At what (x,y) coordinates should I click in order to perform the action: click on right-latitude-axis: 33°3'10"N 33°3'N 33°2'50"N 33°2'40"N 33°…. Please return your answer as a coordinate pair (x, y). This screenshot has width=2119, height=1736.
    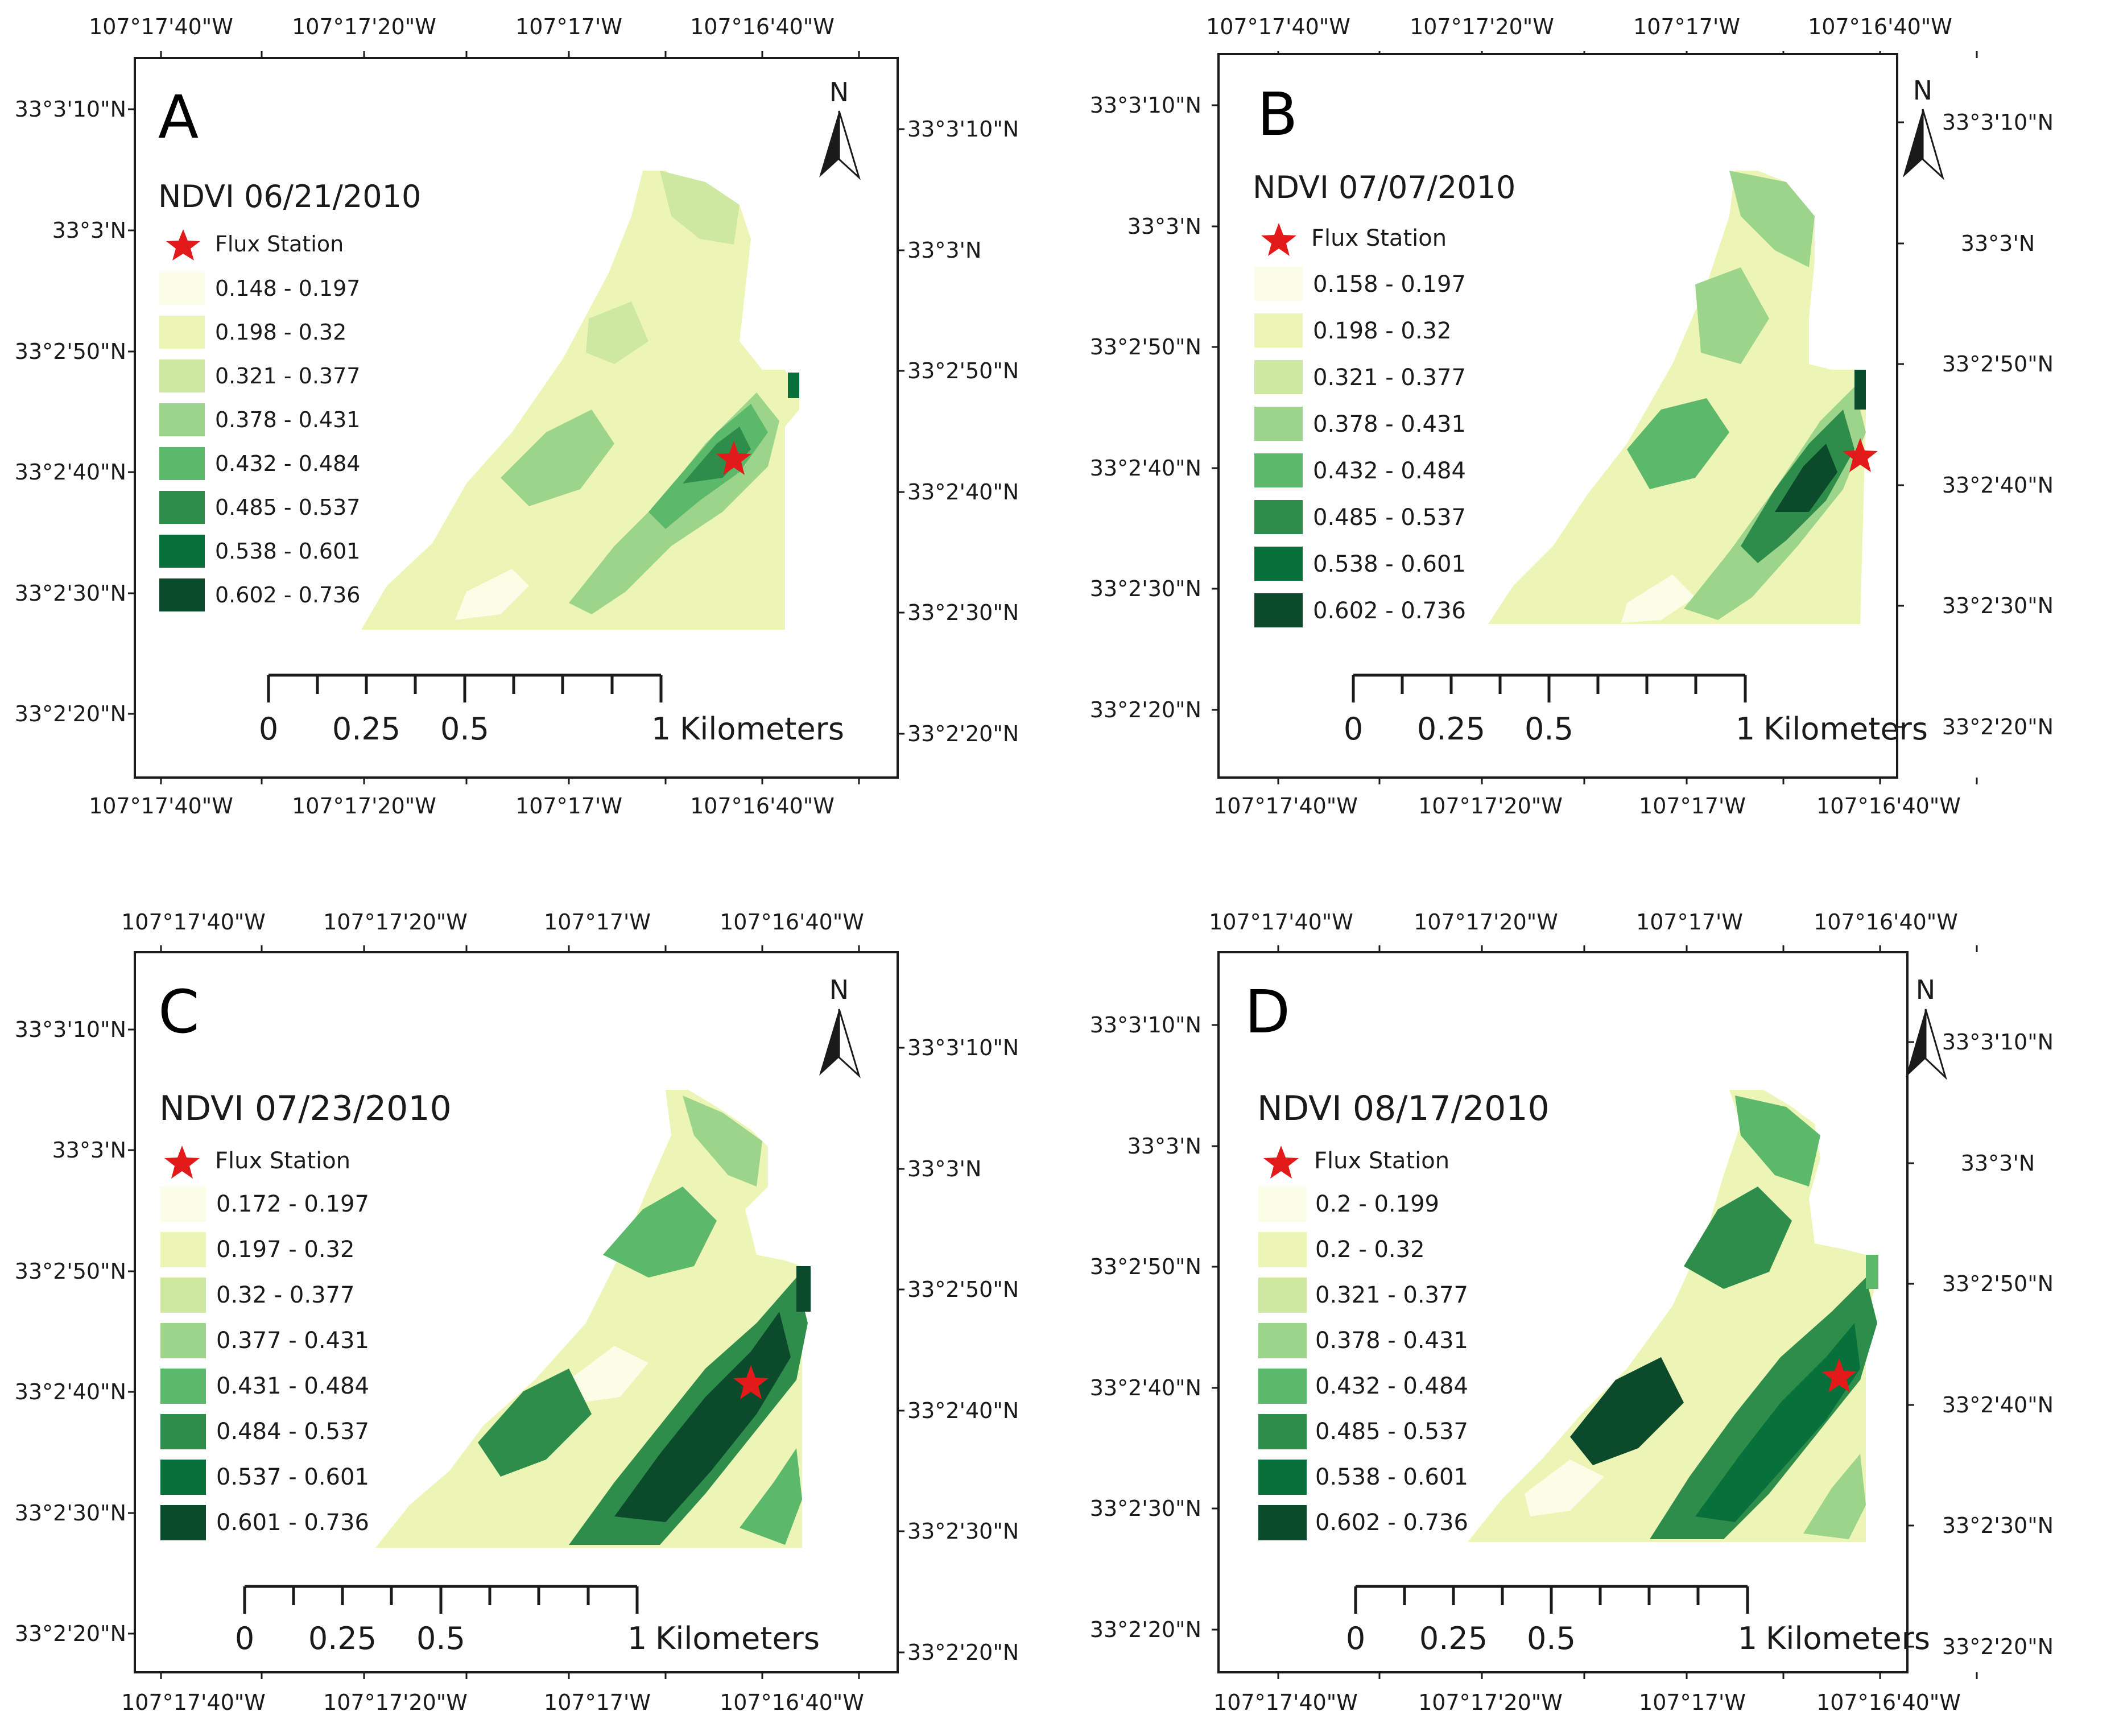
    Looking at the image, I should click on (1980, 1344).